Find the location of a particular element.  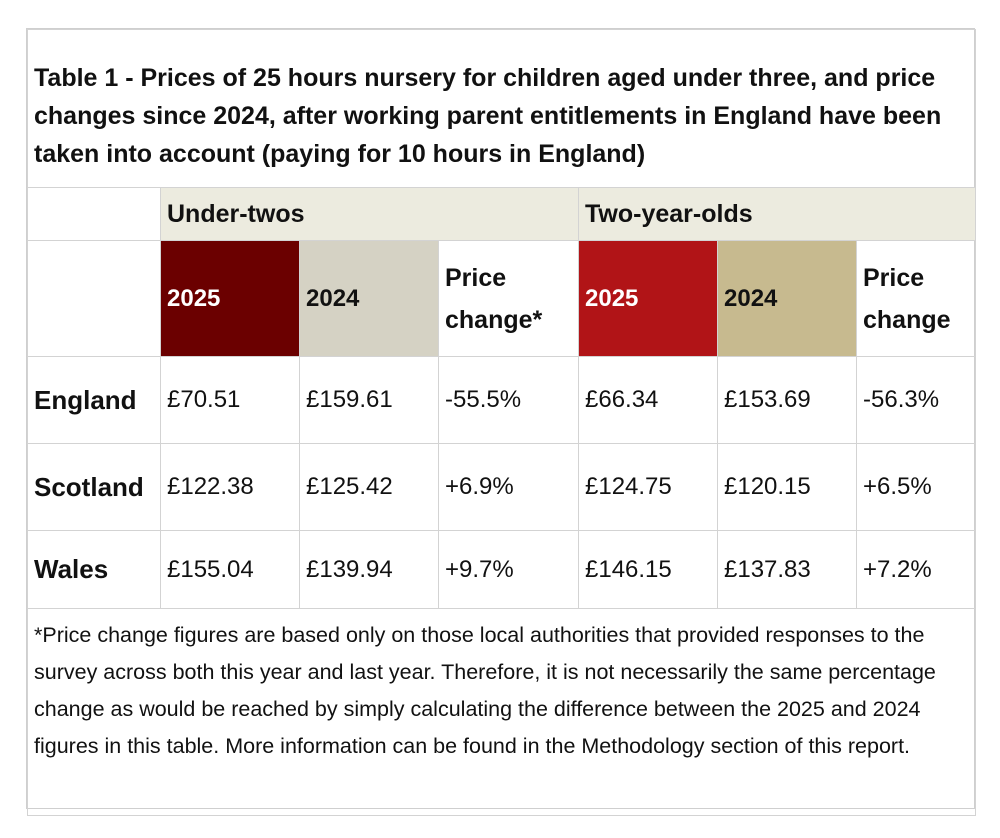

country-label: Scotland is located at coordinates (94, 487).